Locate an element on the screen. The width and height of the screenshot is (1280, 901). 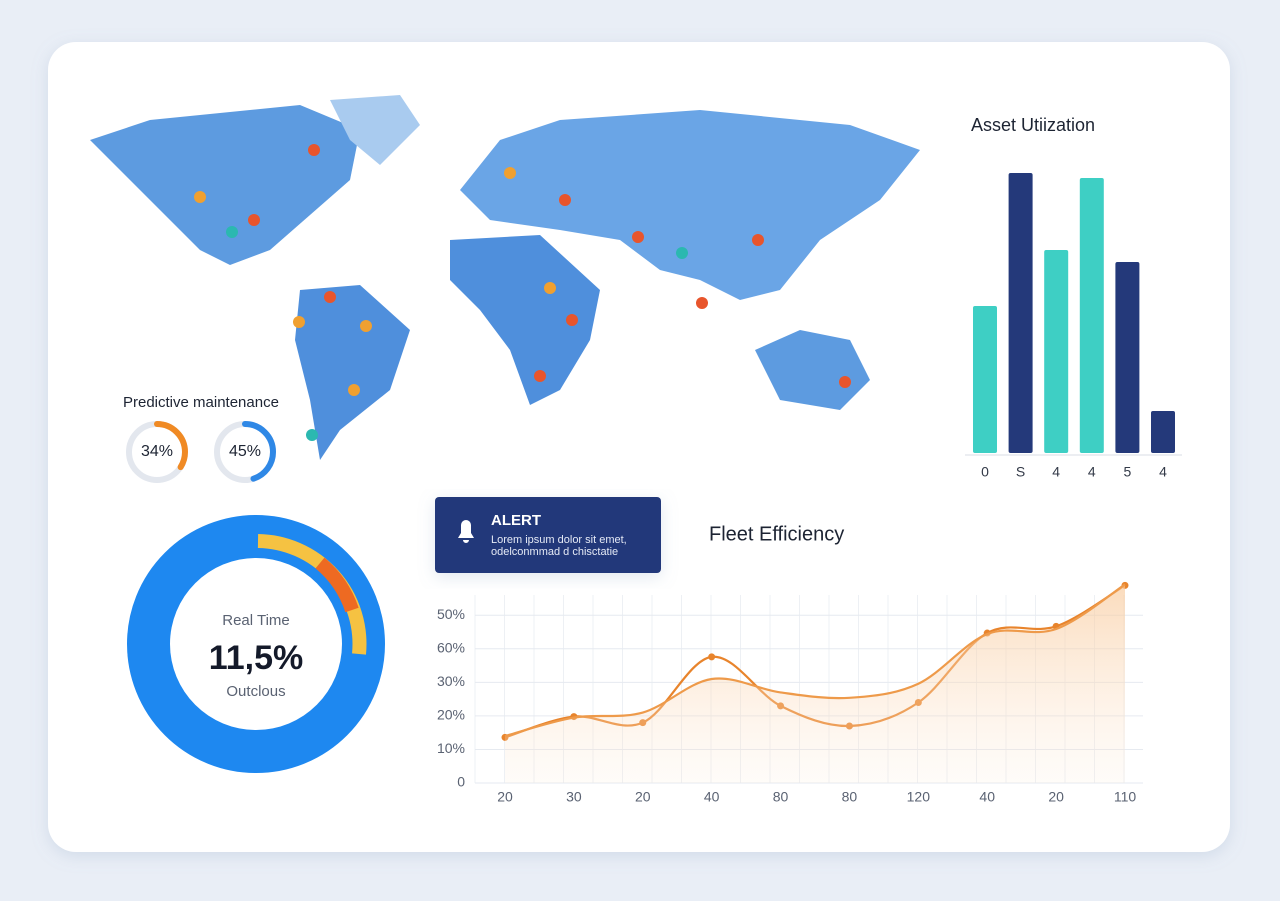
chart-title: Fleet Efficiency is located at coordinates (776, 534).